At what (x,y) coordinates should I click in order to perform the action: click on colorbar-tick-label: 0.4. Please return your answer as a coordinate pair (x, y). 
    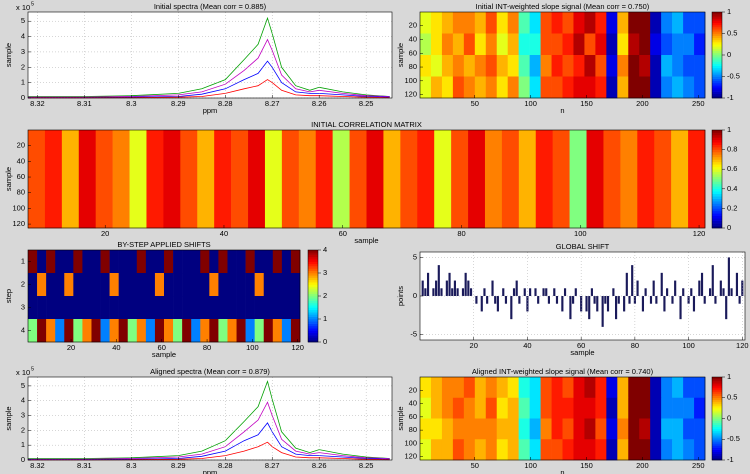
    Looking at the image, I should click on (732, 188).